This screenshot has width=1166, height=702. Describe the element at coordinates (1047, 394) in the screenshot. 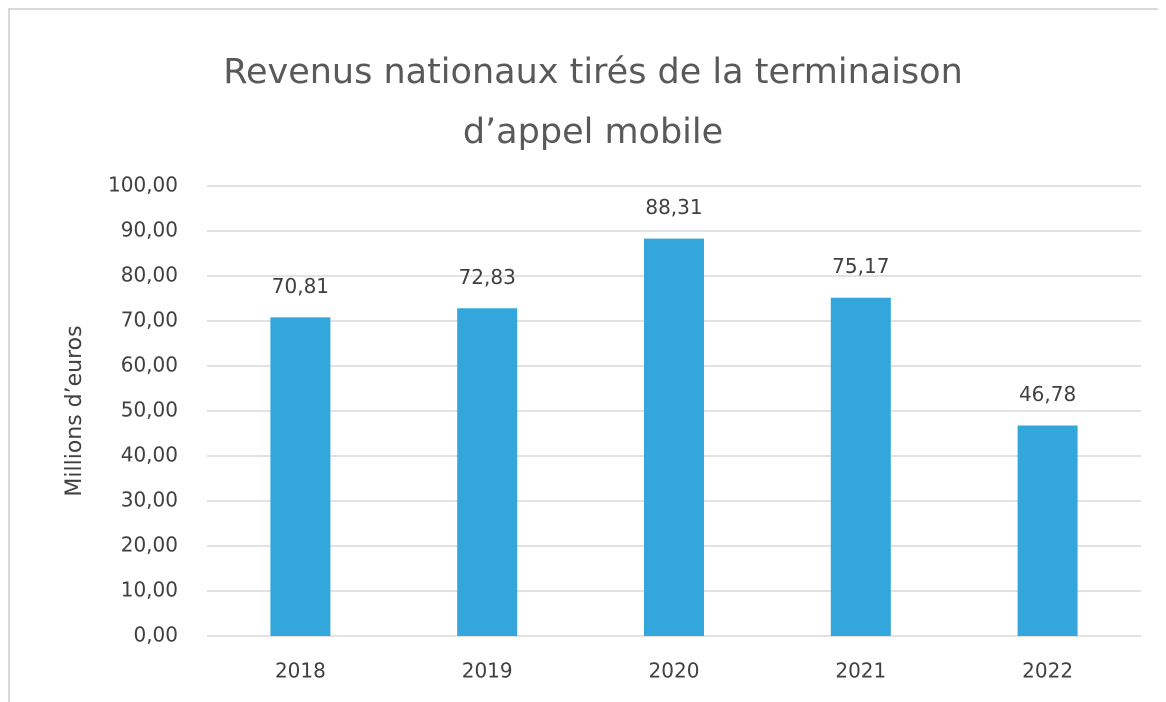

I see `data-label: 46,78` at that location.